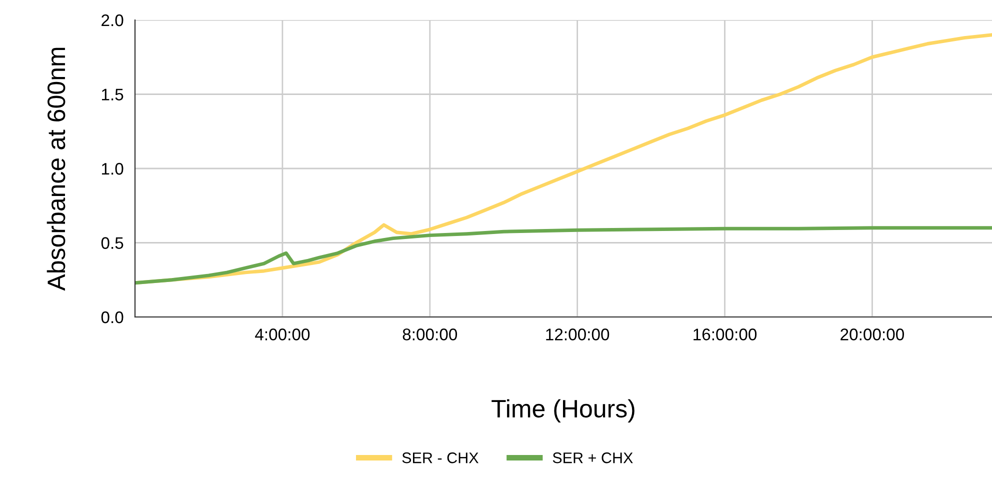 The image size is (992, 480). I want to click on y-tick-label: 0.0, so click(112, 317).